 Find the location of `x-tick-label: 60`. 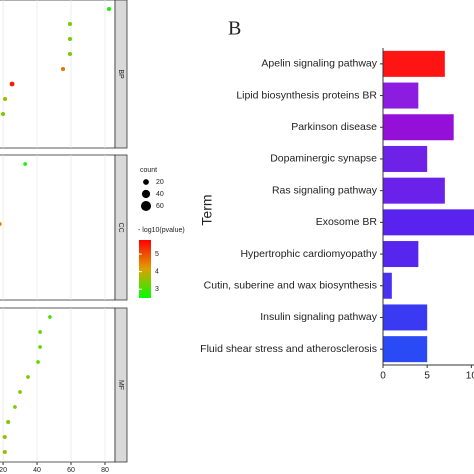

x-tick-label: 60 is located at coordinates (71, 470).